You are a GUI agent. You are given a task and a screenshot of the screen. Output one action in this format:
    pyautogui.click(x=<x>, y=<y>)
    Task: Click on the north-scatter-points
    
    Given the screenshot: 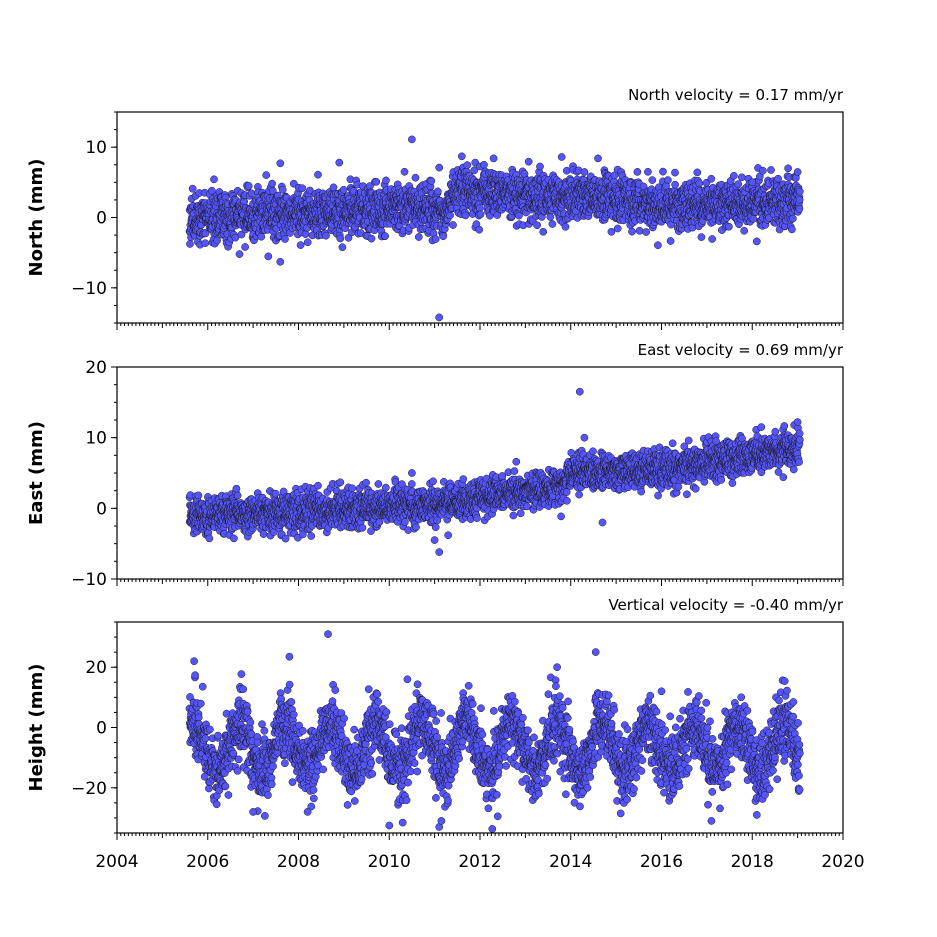 What is the action you would take?
    pyautogui.click(x=494, y=228)
    